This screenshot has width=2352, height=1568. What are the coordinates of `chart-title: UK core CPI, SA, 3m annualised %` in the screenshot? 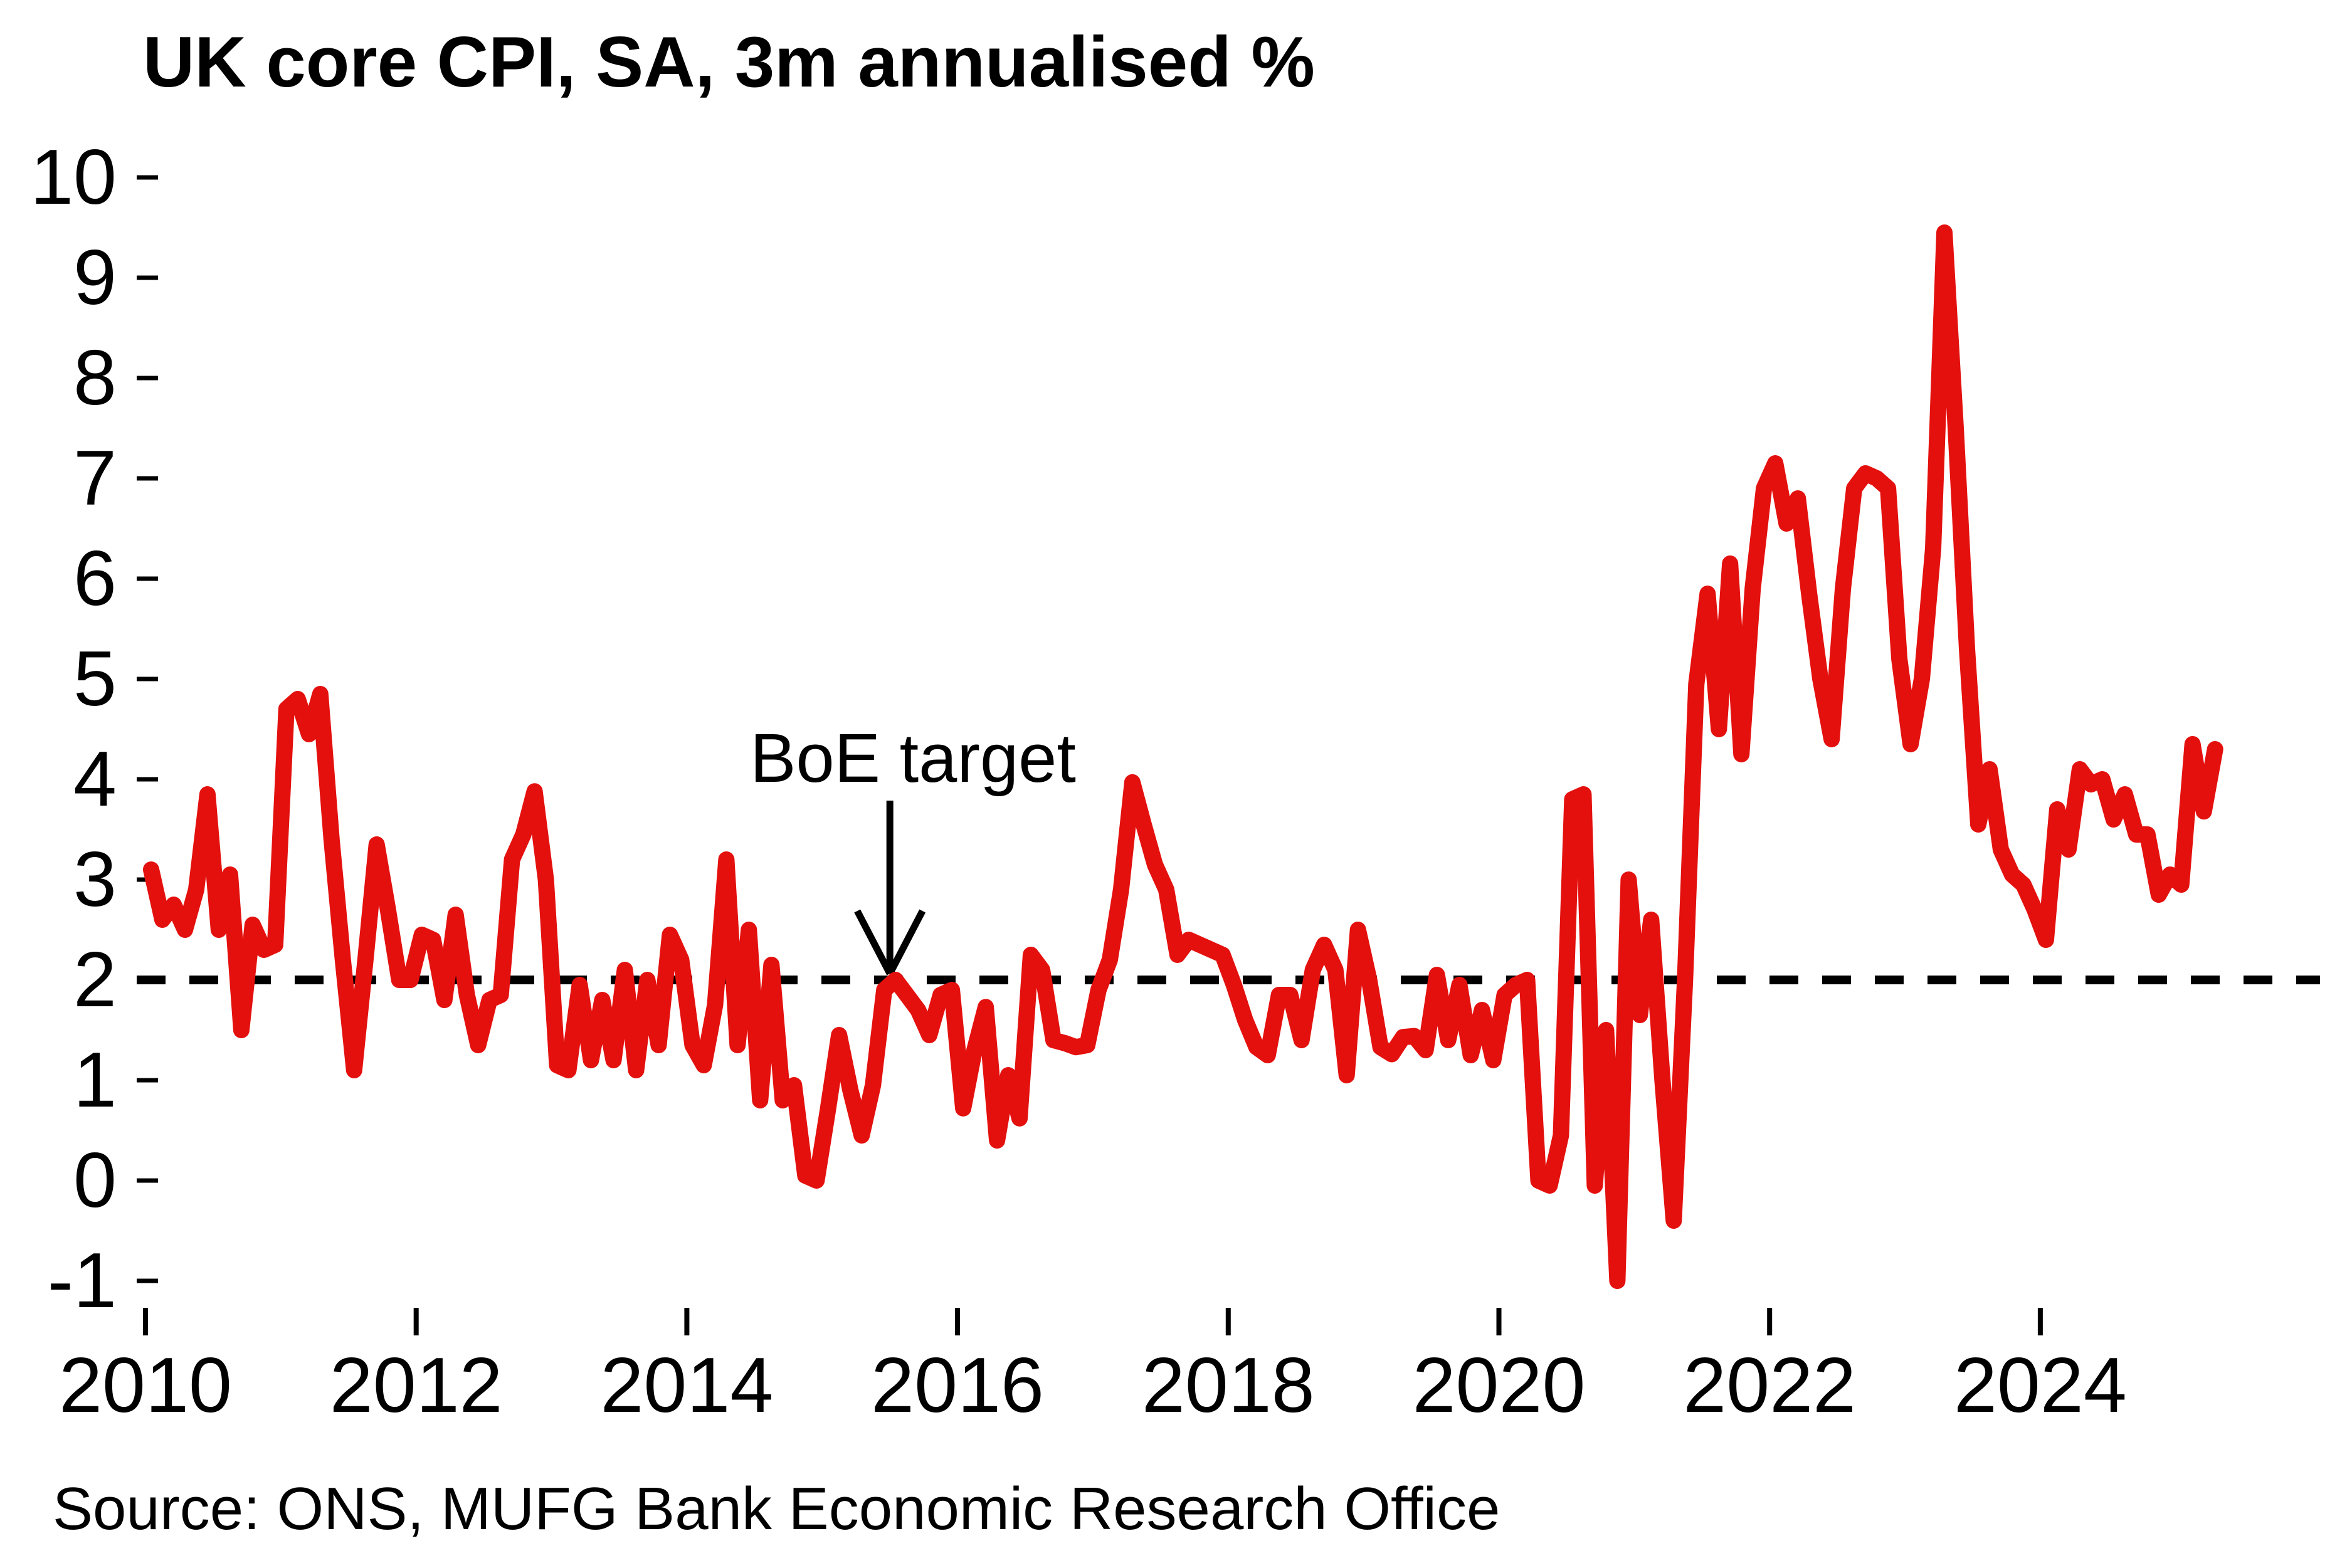 It's located at (729, 62).